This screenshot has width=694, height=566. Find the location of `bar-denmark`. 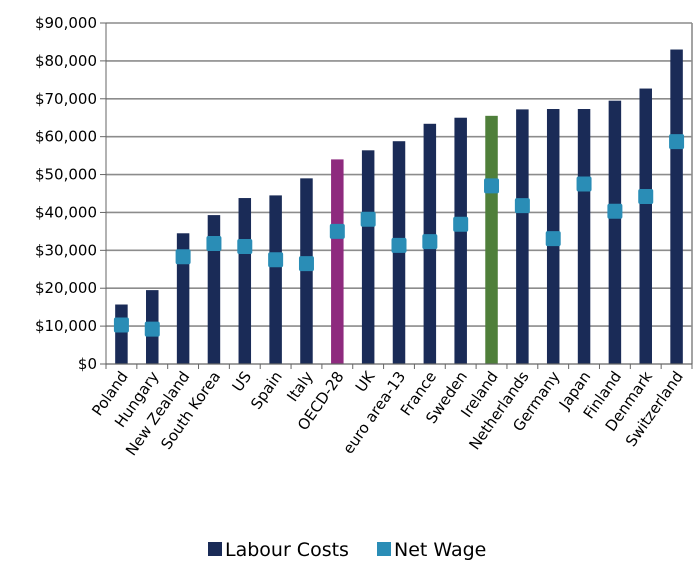

bar-denmark is located at coordinates (645, 226).